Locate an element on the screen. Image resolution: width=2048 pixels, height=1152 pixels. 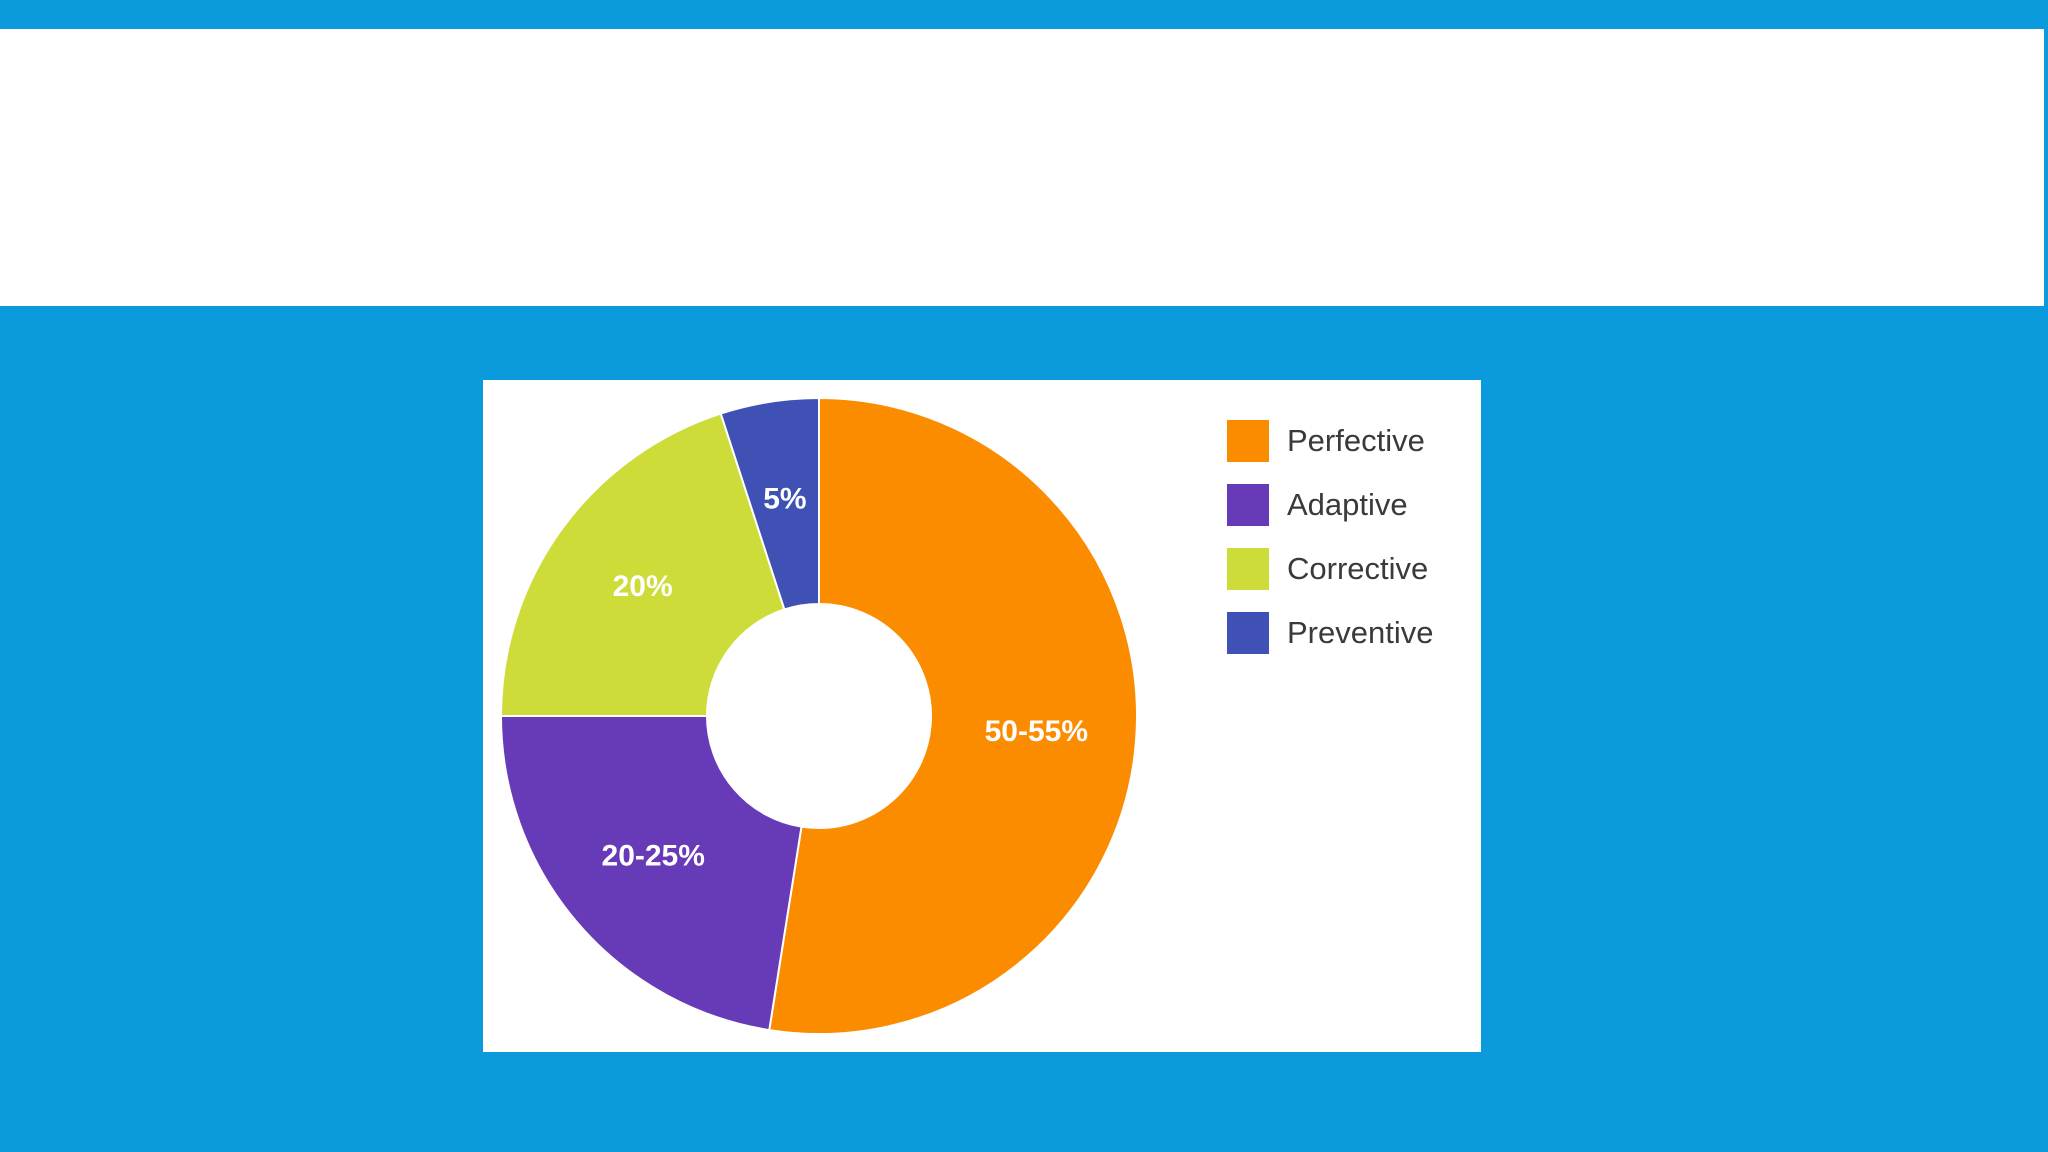
legend-label-perfective: Perfective is located at coordinates (1356, 440).